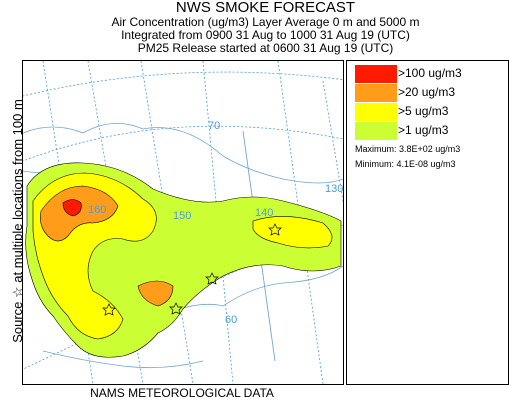 The width and height of the screenshot is (509, 401). I want to click on grid-label-160: 160, so click(97, 210).